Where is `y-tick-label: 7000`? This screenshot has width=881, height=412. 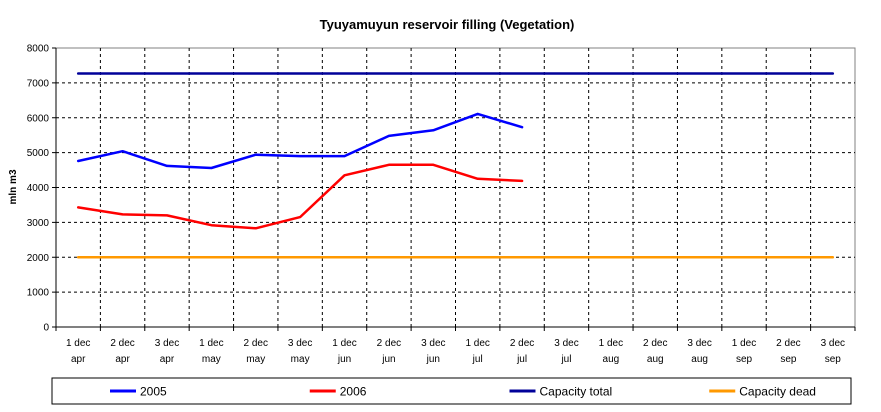 y-tick-label: 7000 is located at coordinates (38, 83).